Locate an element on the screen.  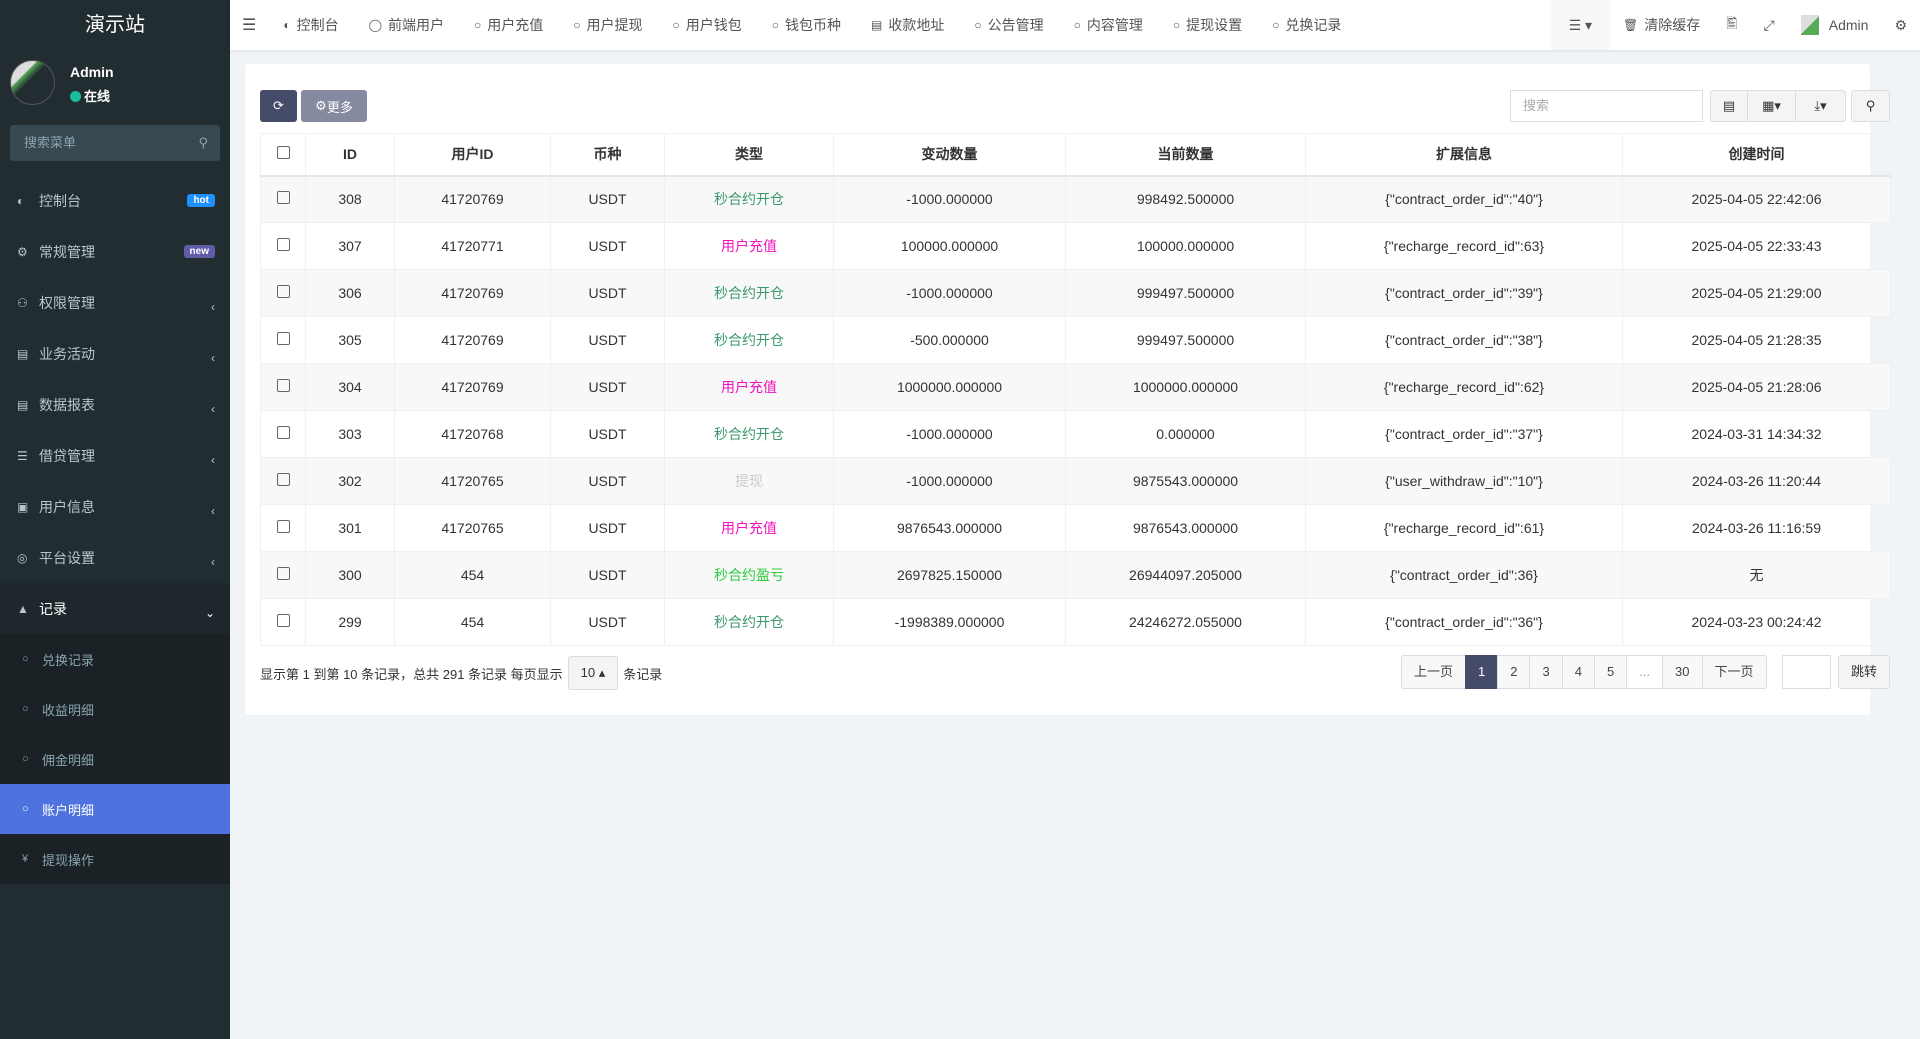
advanced-search-button: ⚲ is located at coordinates (1870, 106).